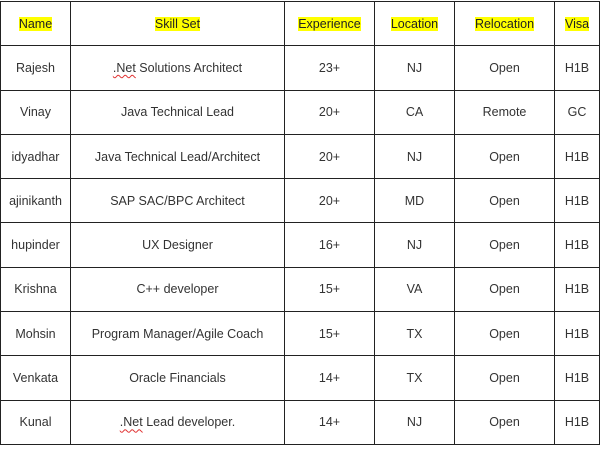 The height and width of the screenshot is (450, 600). I want to click on cell-skill-set: Java Technical Lead, so click(177, 112).